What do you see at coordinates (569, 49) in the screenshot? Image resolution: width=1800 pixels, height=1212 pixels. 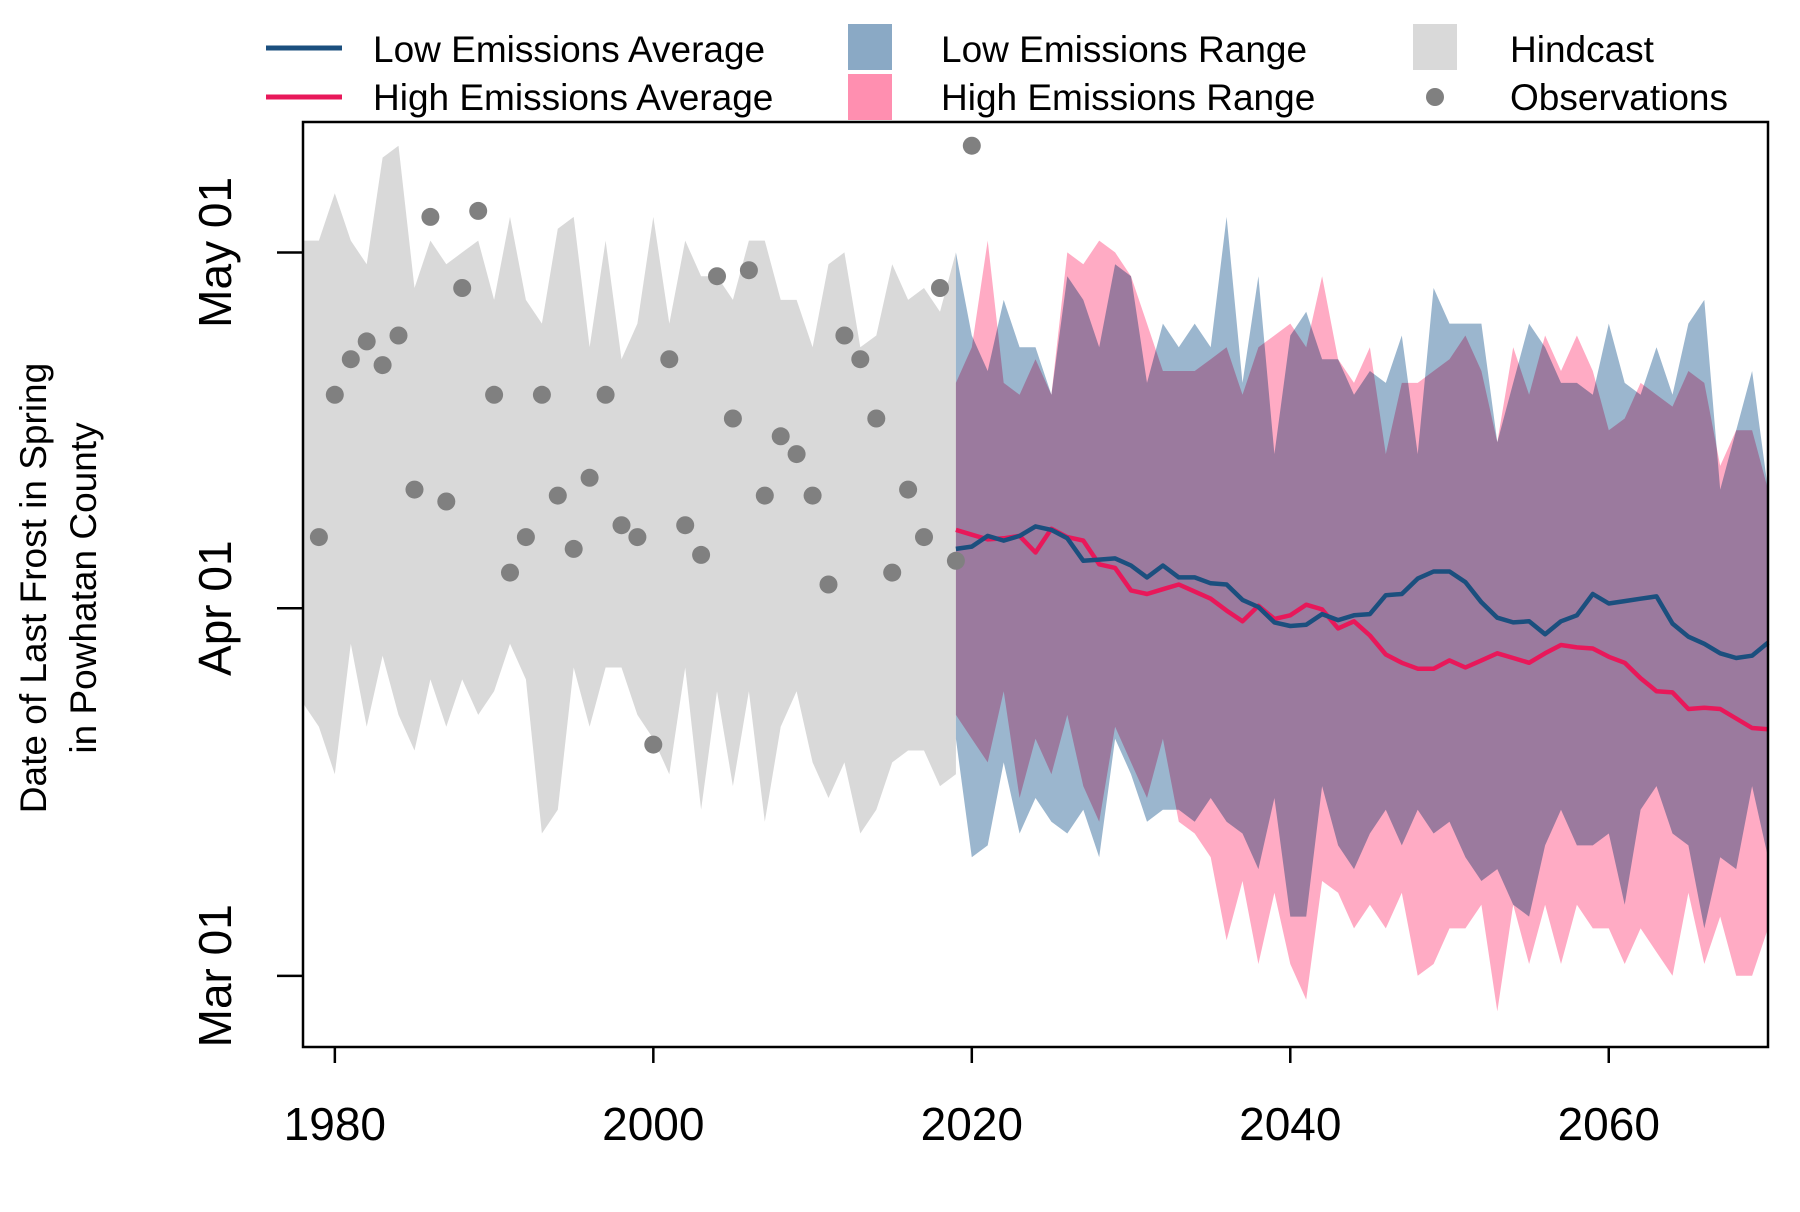 I see `legend-low-avg-label: Low Emissions Average` at bounding box center [569, 49].